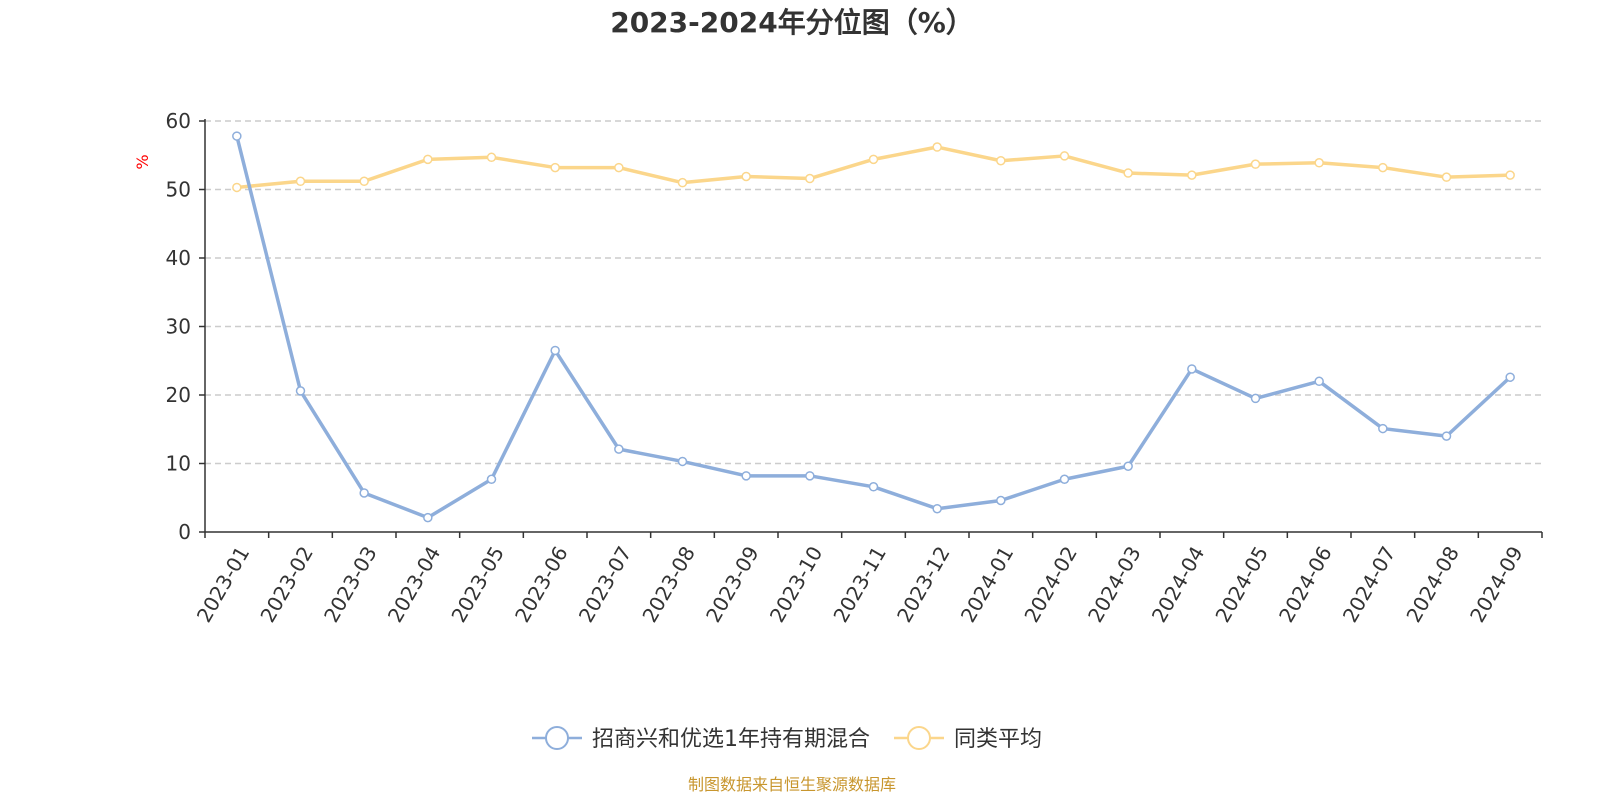 The image size is (1600, 800). What do you see at coordinates (178, 121) in the screenshot?
I see `y-tick-label: 60` at bounding box center [178, 121].